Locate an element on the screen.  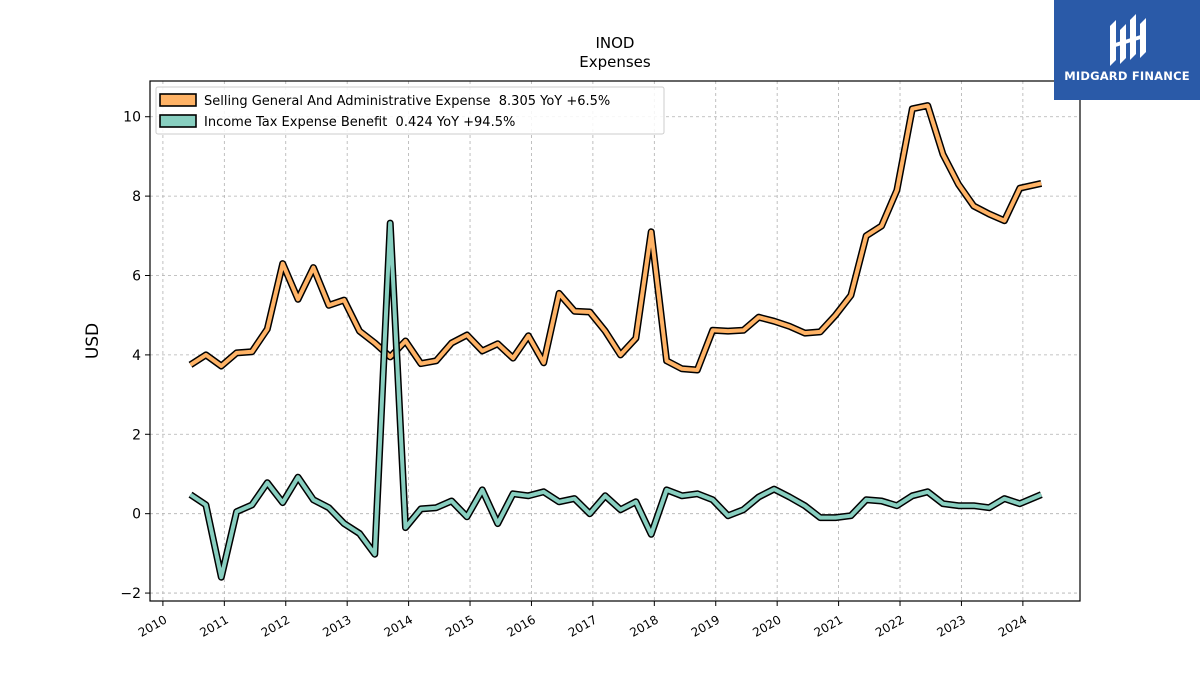
x-tick-label: 2010 is located at coordinates (152, 625).